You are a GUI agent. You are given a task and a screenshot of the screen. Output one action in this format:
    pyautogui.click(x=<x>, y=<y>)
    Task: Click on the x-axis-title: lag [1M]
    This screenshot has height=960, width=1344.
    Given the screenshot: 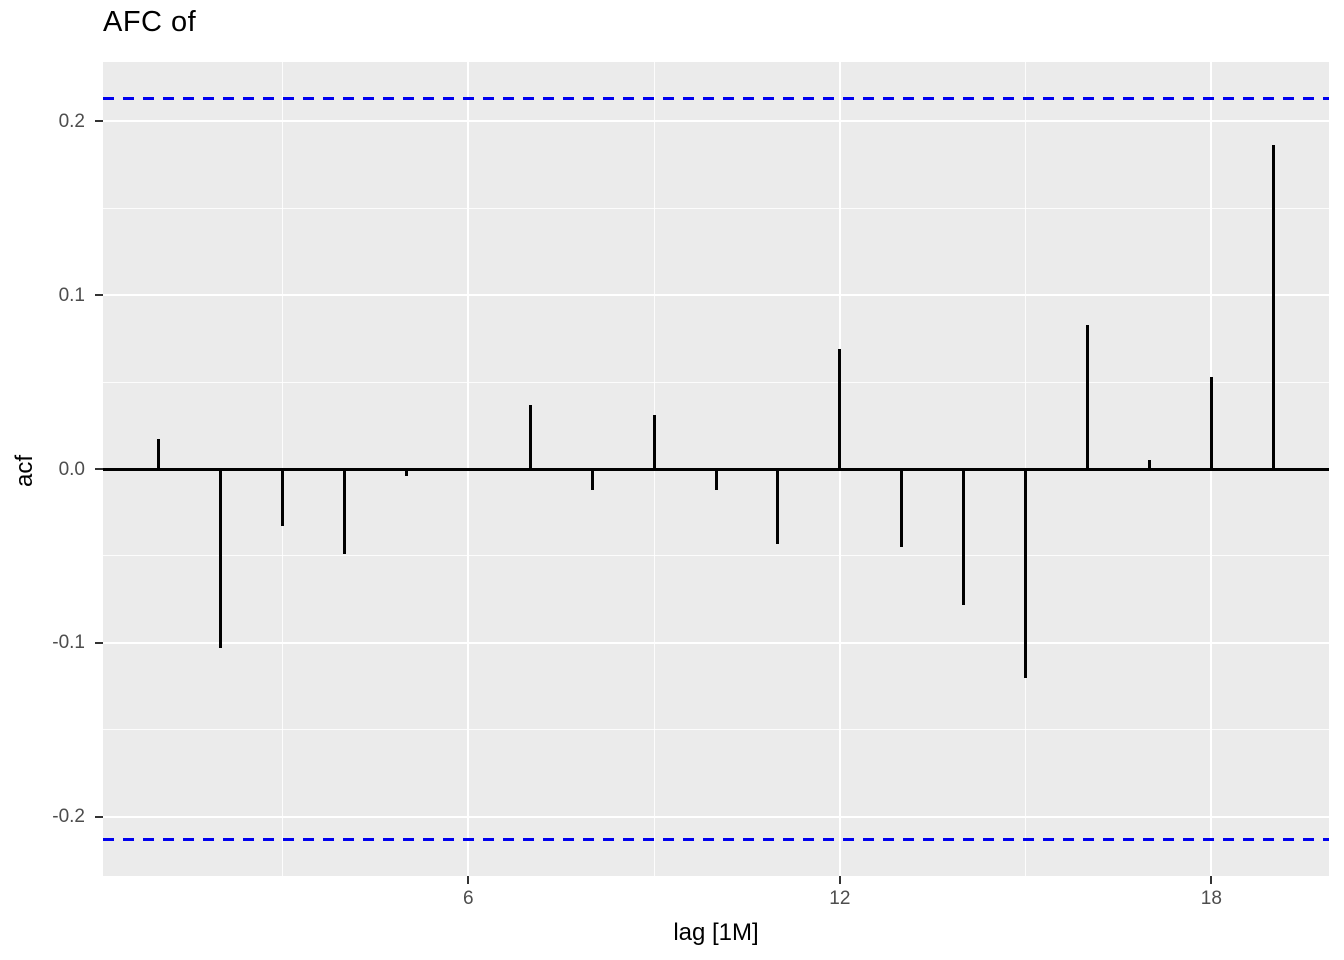 What is the action you would take?
    pyautogui.click(x=716, y=932)
    